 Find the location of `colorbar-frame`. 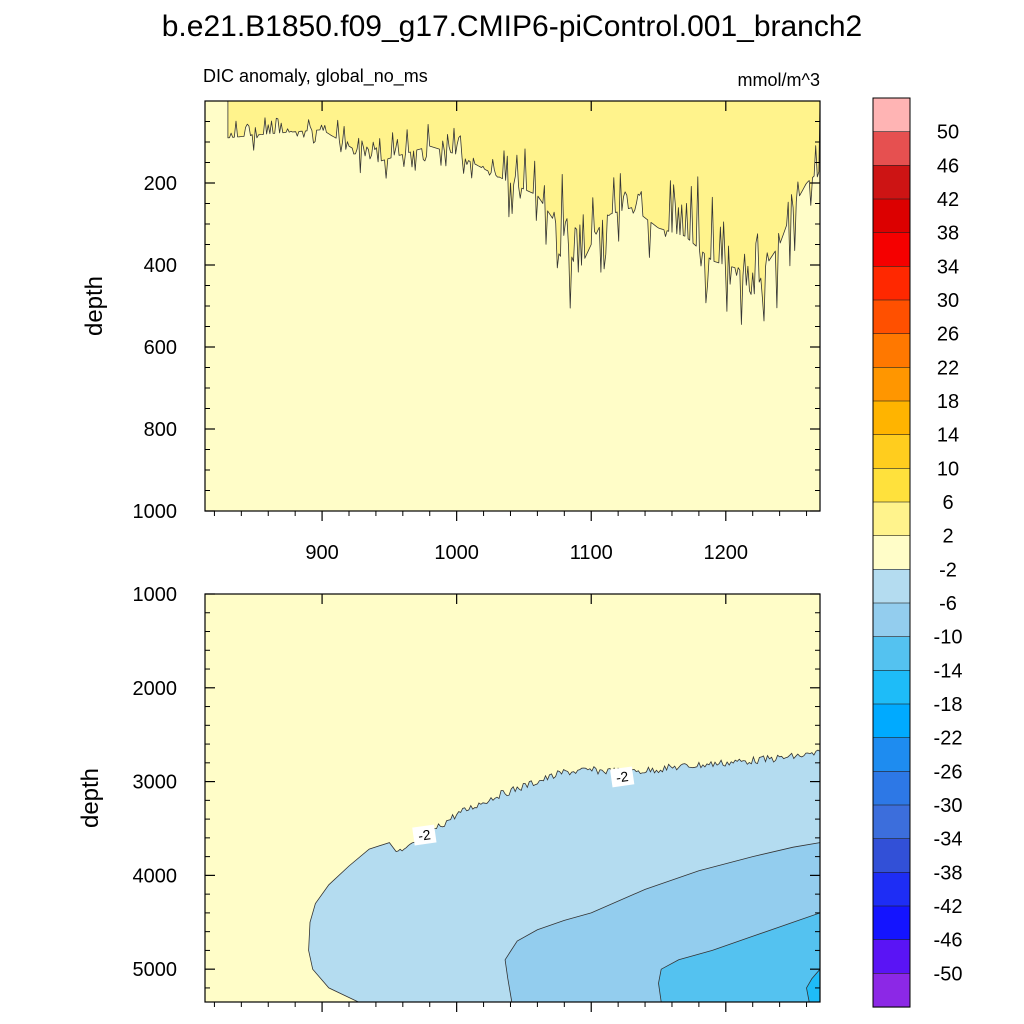

colorbar-frame is located at coordinates (891, 552).